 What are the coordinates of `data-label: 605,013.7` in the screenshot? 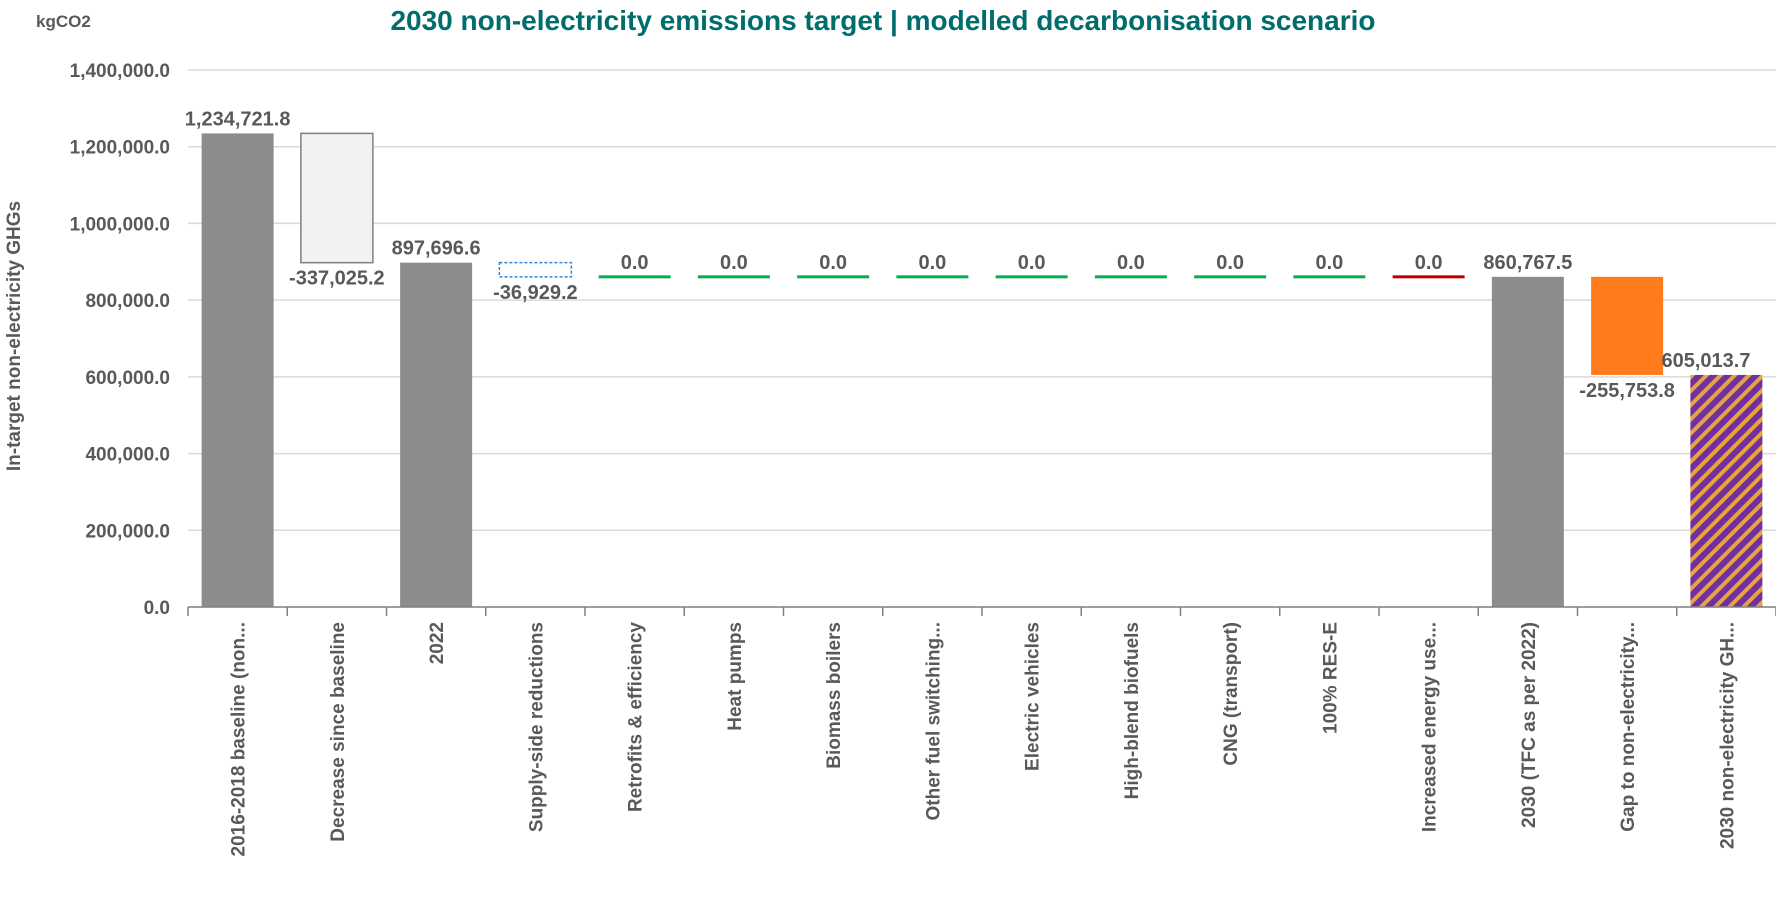 It's located at (1706, 361).